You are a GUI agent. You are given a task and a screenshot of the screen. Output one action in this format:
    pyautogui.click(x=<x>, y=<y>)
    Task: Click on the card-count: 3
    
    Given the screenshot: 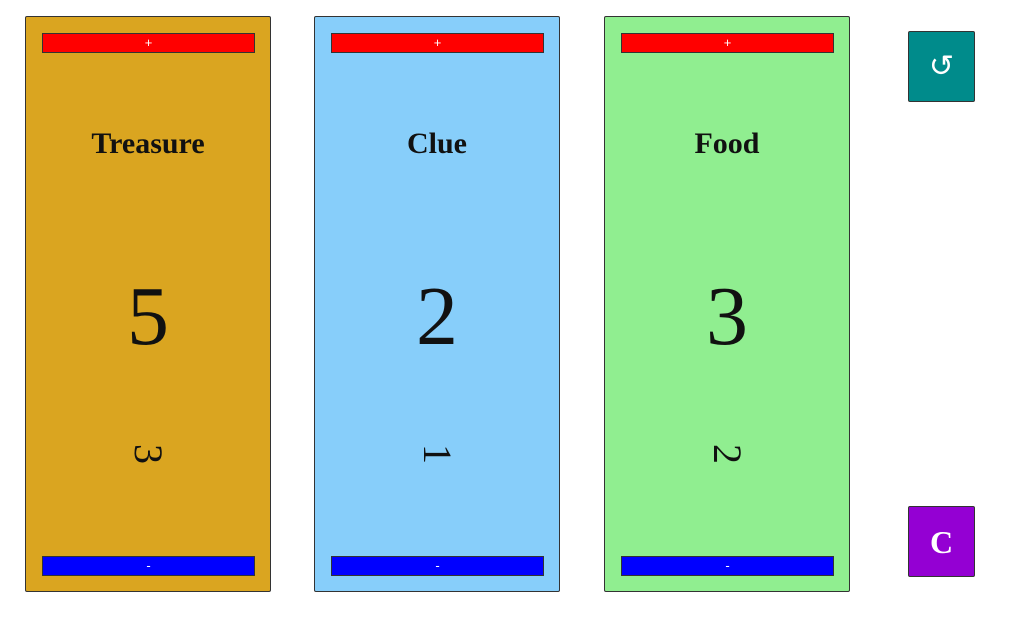 What is the action you would take?
    pyautogui.click(x=727, y=316)
    